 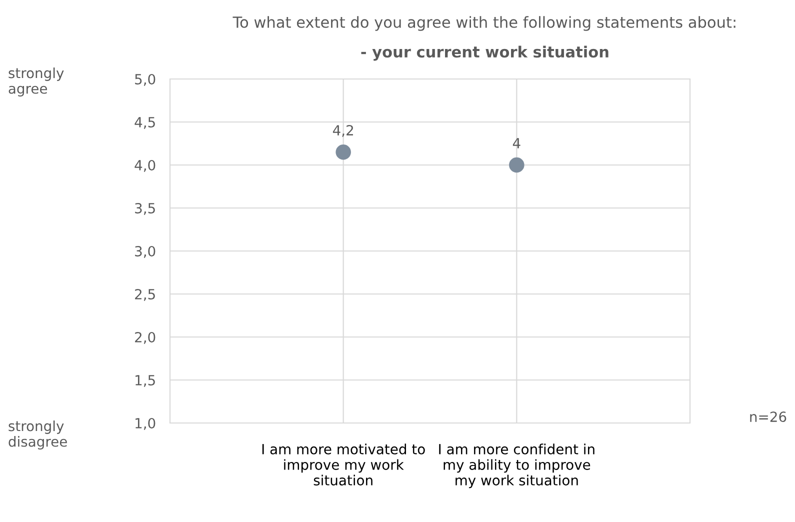 What do you see at coordinates (145, 294) in the screenshot?
I see `y-tick-label: 2,5` at bounding box center [145, 294].